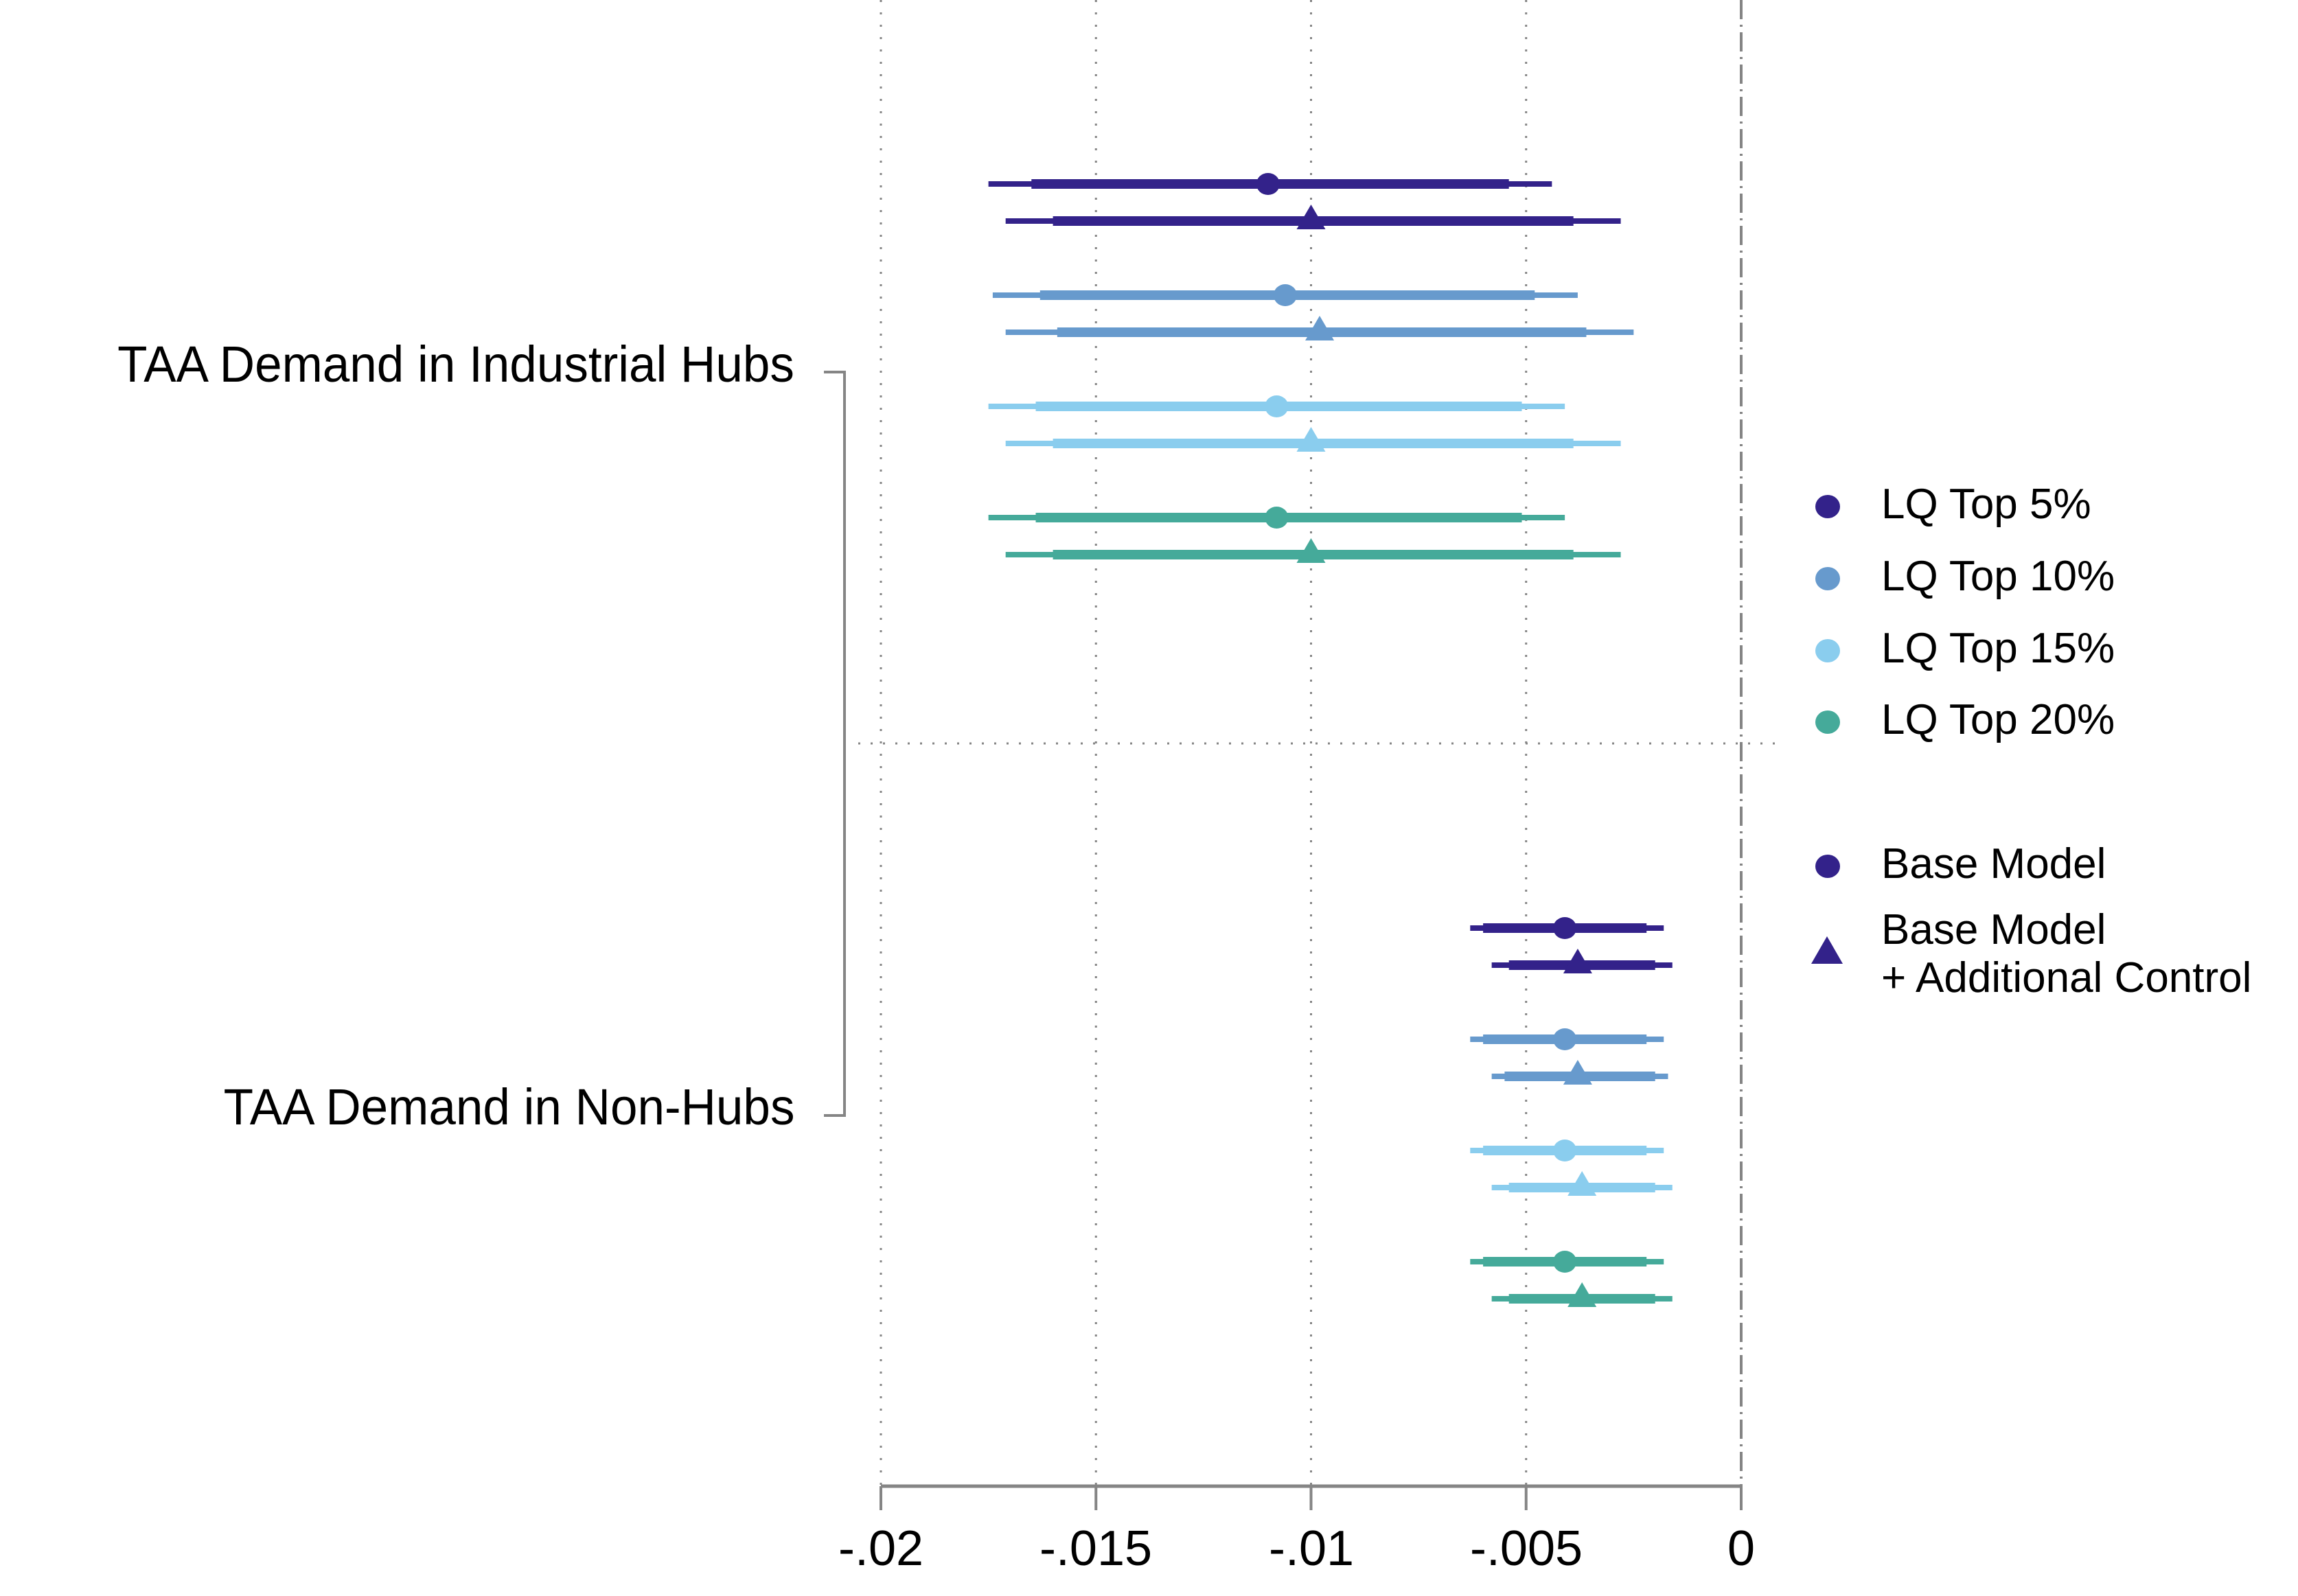  What do you see at coordinates (1993, 929) in the screenshot?
I see `legend-label-line1: Base Model` at bounding box center [1993, 929].